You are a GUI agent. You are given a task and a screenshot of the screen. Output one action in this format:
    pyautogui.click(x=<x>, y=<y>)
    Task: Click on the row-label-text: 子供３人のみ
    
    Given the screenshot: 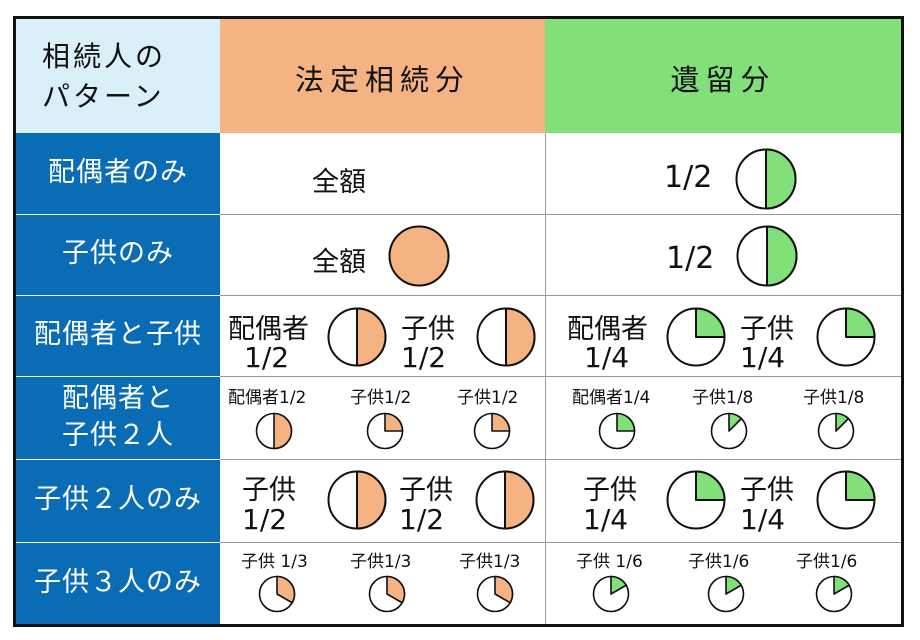 What is the action you would take?
    pyautogui.click(x=118, y=582)
    